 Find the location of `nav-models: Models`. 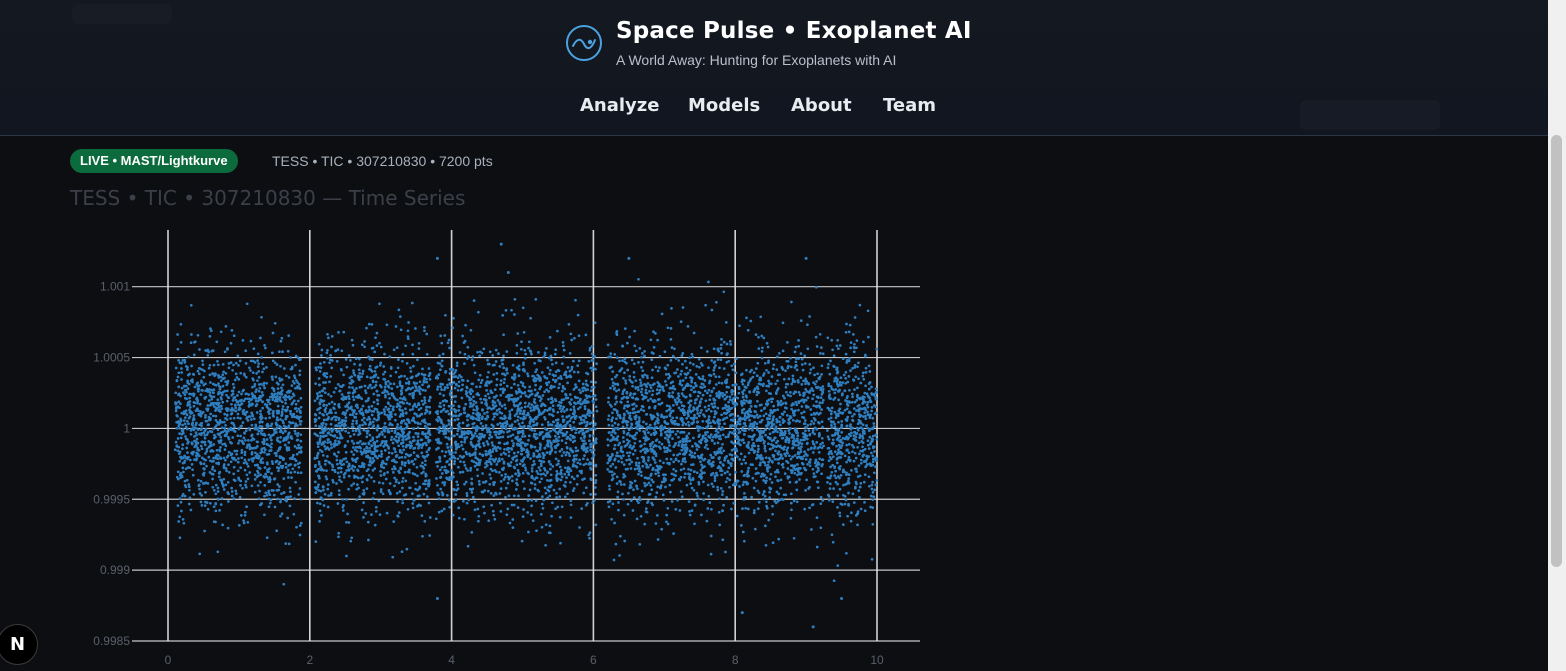

nav-models: Models is located at coordinates (724, 105).